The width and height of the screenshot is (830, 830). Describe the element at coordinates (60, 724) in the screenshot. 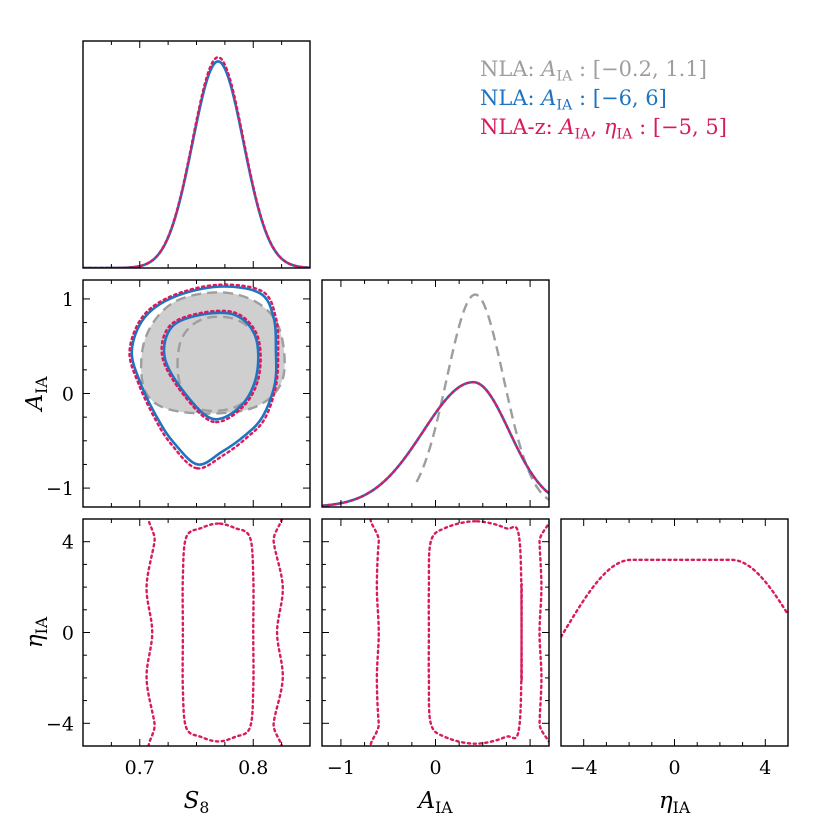

I see `y-tick-label: −4` at that location.